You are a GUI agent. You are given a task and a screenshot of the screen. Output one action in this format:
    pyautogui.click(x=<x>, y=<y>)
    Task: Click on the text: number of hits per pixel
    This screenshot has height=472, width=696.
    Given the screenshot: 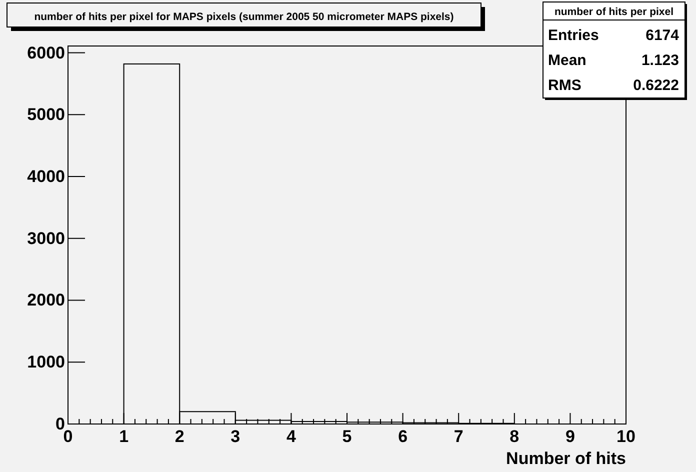 What is the action you would take?
    pyautogui.click(x=614, y=12)
    